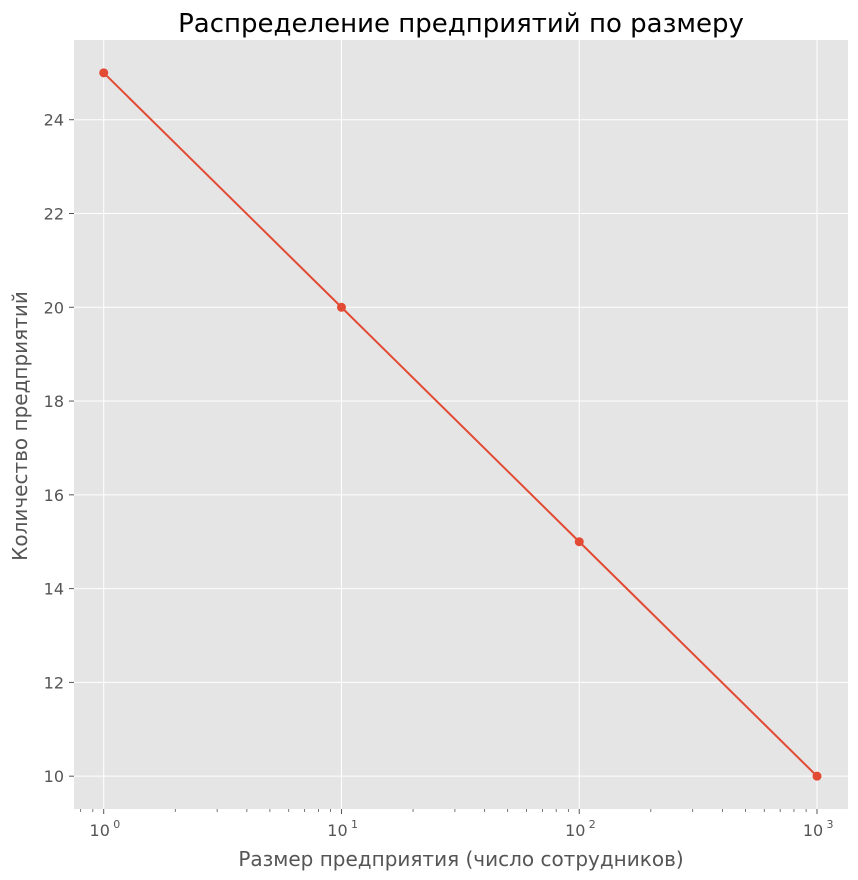 The image size is (858, 880). What do you see at coordinates (54, 682) in the screenshot?
I see `y-tick-label: 12` at bounding box center [54, 682].